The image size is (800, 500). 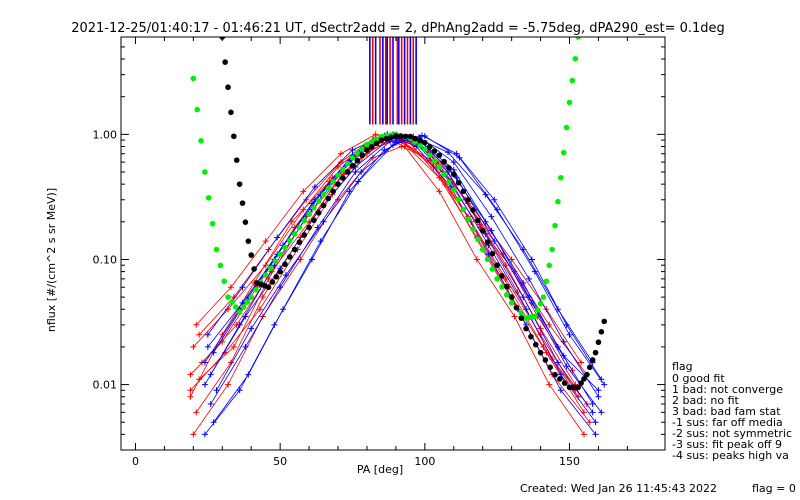 I want to click on x-tick-label: 150, so click(x=569, y=461).